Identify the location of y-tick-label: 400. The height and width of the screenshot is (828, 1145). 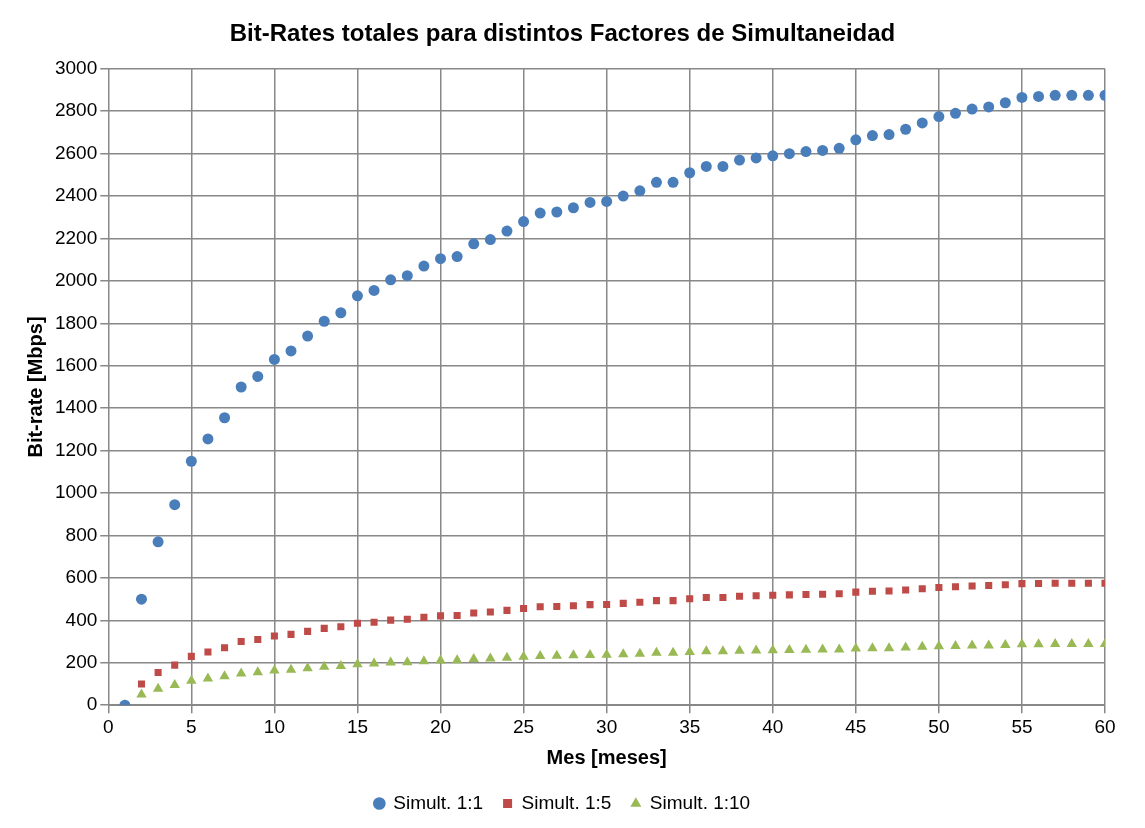
(81, 619).